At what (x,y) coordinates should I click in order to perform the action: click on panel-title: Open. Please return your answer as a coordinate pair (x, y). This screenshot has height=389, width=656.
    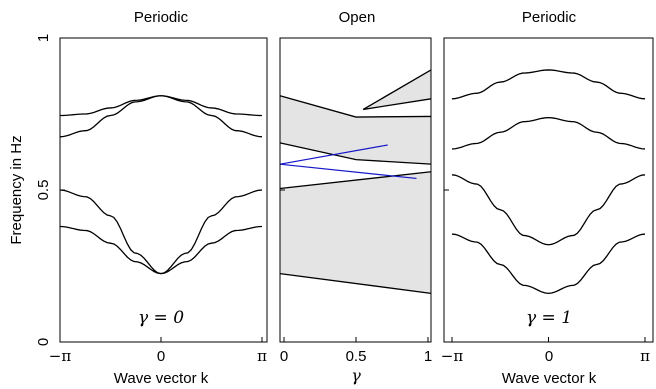
    Looking at the image, I should click on (357, 17).